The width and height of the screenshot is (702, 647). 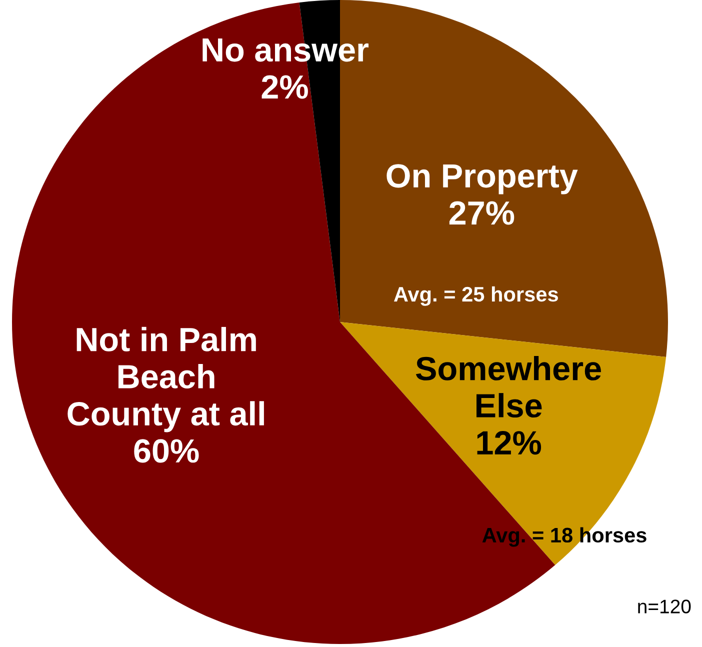 What do you see at coordinates (481, 213) in the screenshot?
I see `data-label: 27%` at bounding box center [481, 213].